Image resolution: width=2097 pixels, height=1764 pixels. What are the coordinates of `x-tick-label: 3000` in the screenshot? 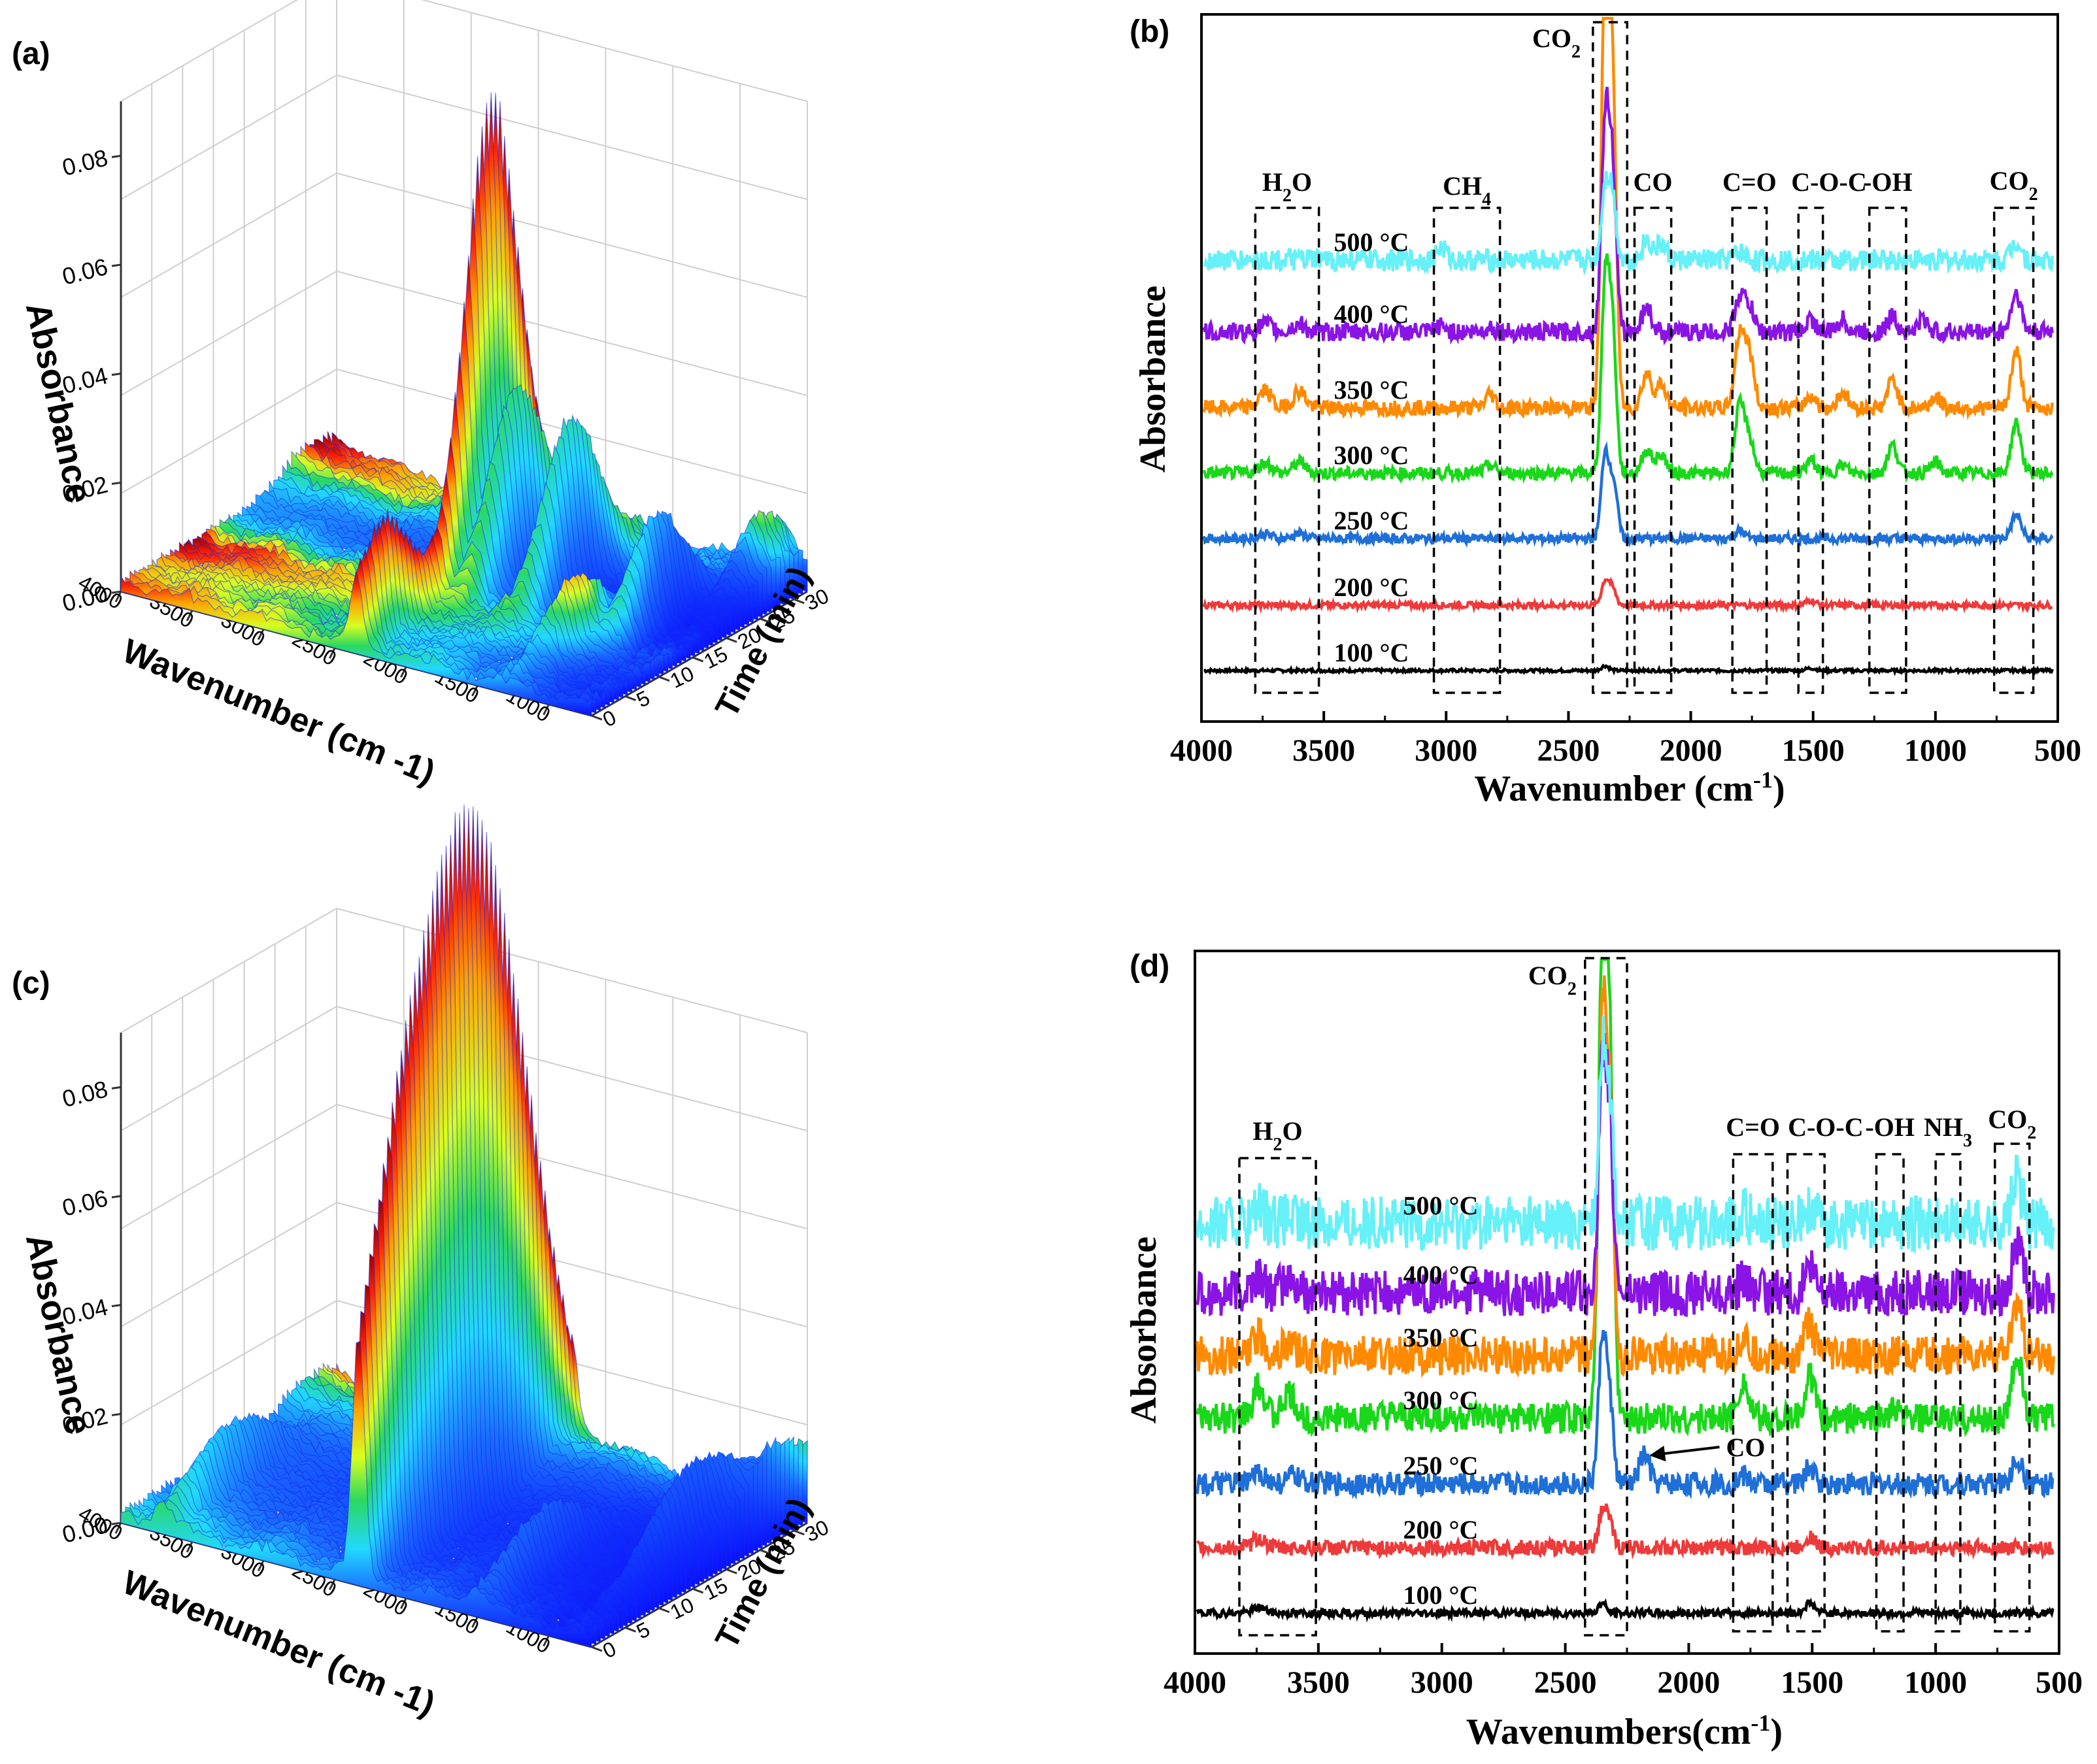 It's located at (1442, 1682).